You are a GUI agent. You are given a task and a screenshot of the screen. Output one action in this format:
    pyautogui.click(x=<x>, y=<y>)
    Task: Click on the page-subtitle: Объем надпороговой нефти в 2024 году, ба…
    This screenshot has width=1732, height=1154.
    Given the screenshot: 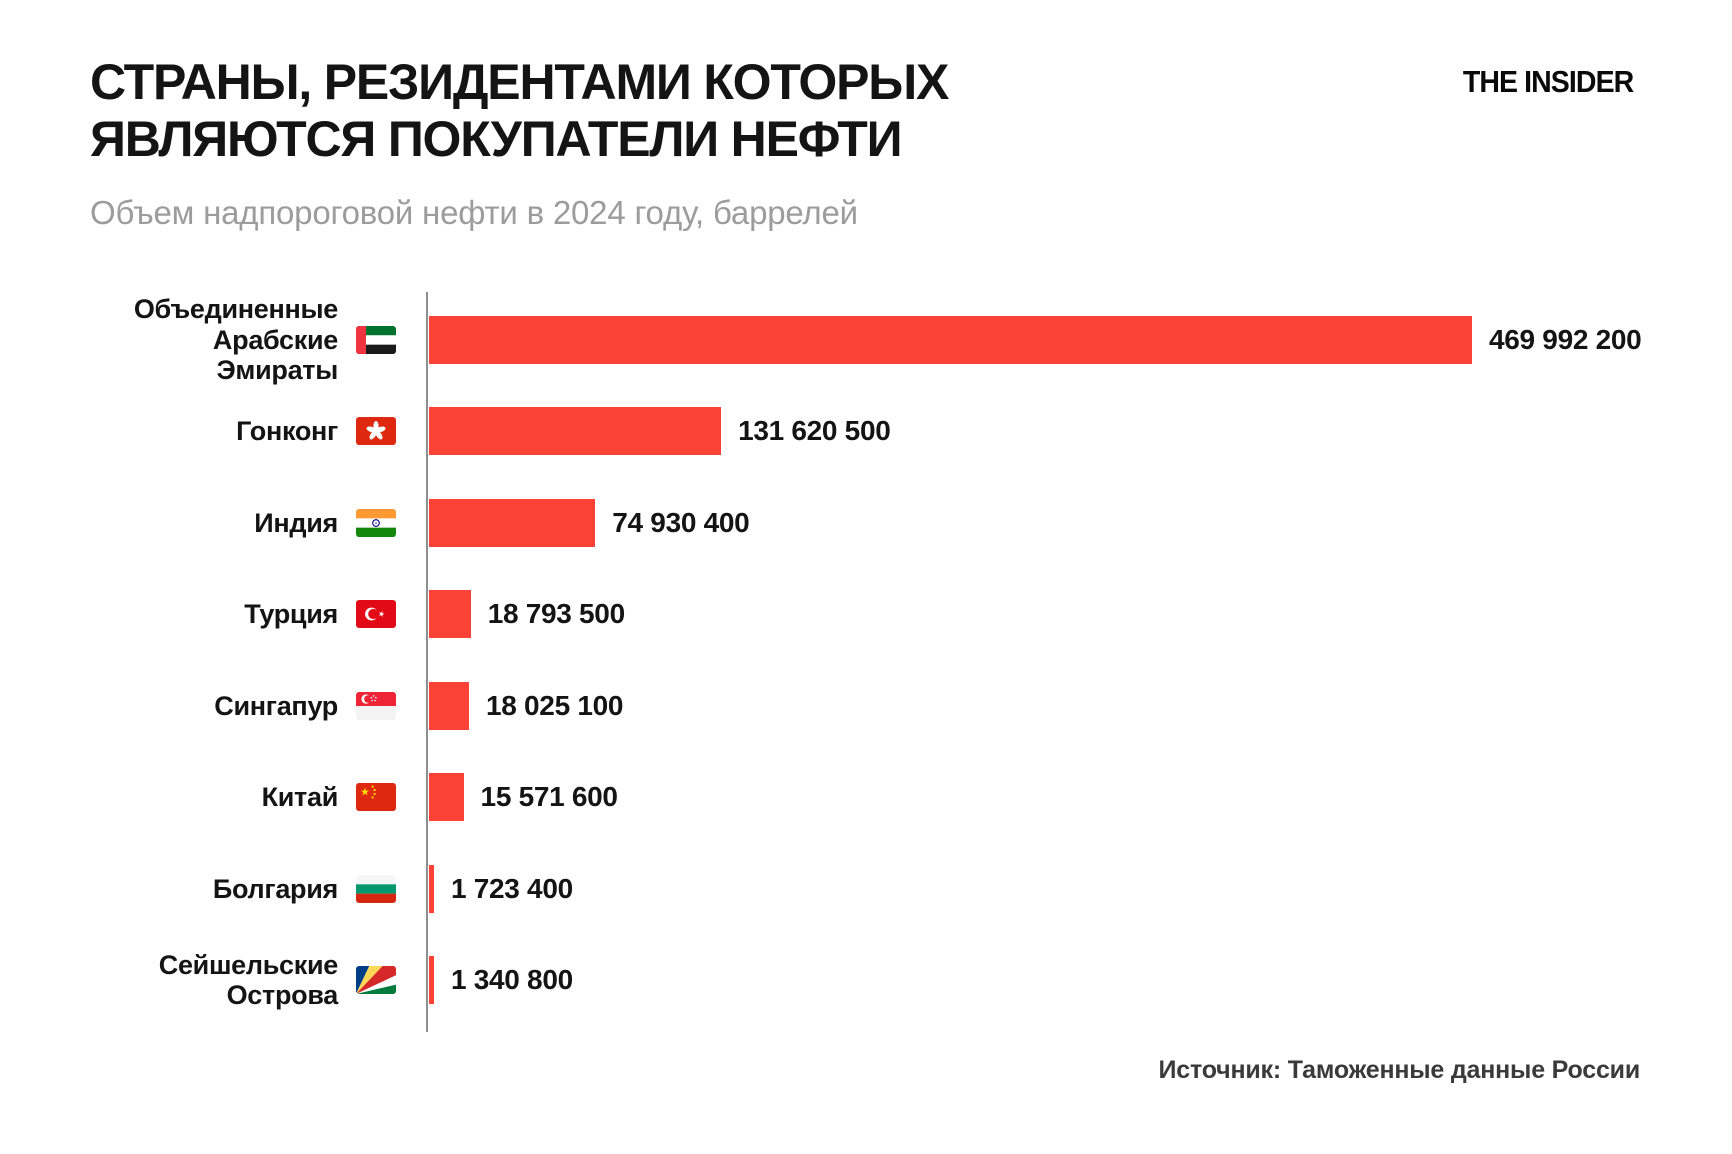 What is the action you would take?
    pyautogui.click(x=474, y=212)
    